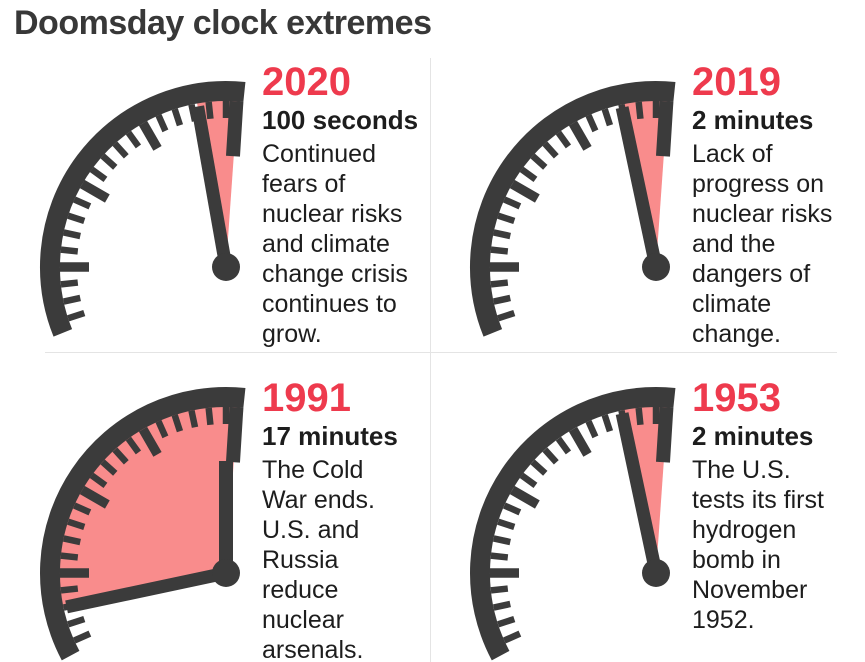 This screenshot has height=662, width=865. What do you see at coordinates (430, 360) in the screenshot?
I see `vertical-divider` at bounding box center [430, 360].